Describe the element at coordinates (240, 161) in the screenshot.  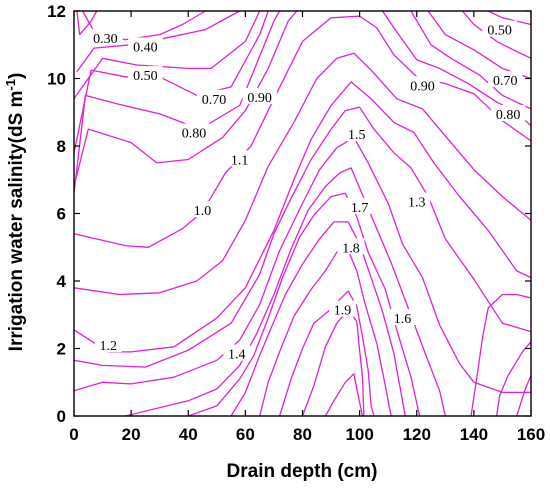
I see `contour-label: 1.1` at that location.